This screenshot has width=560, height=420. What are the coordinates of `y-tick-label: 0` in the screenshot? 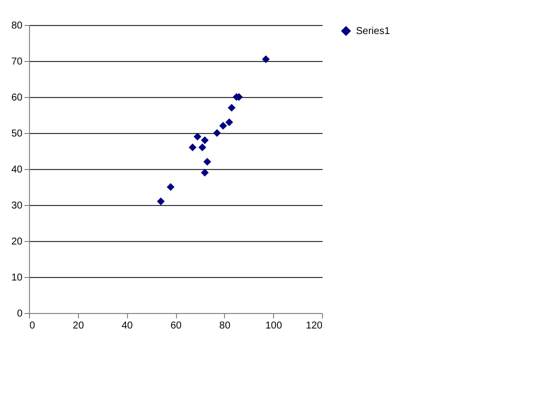 It's located at (19, 314).